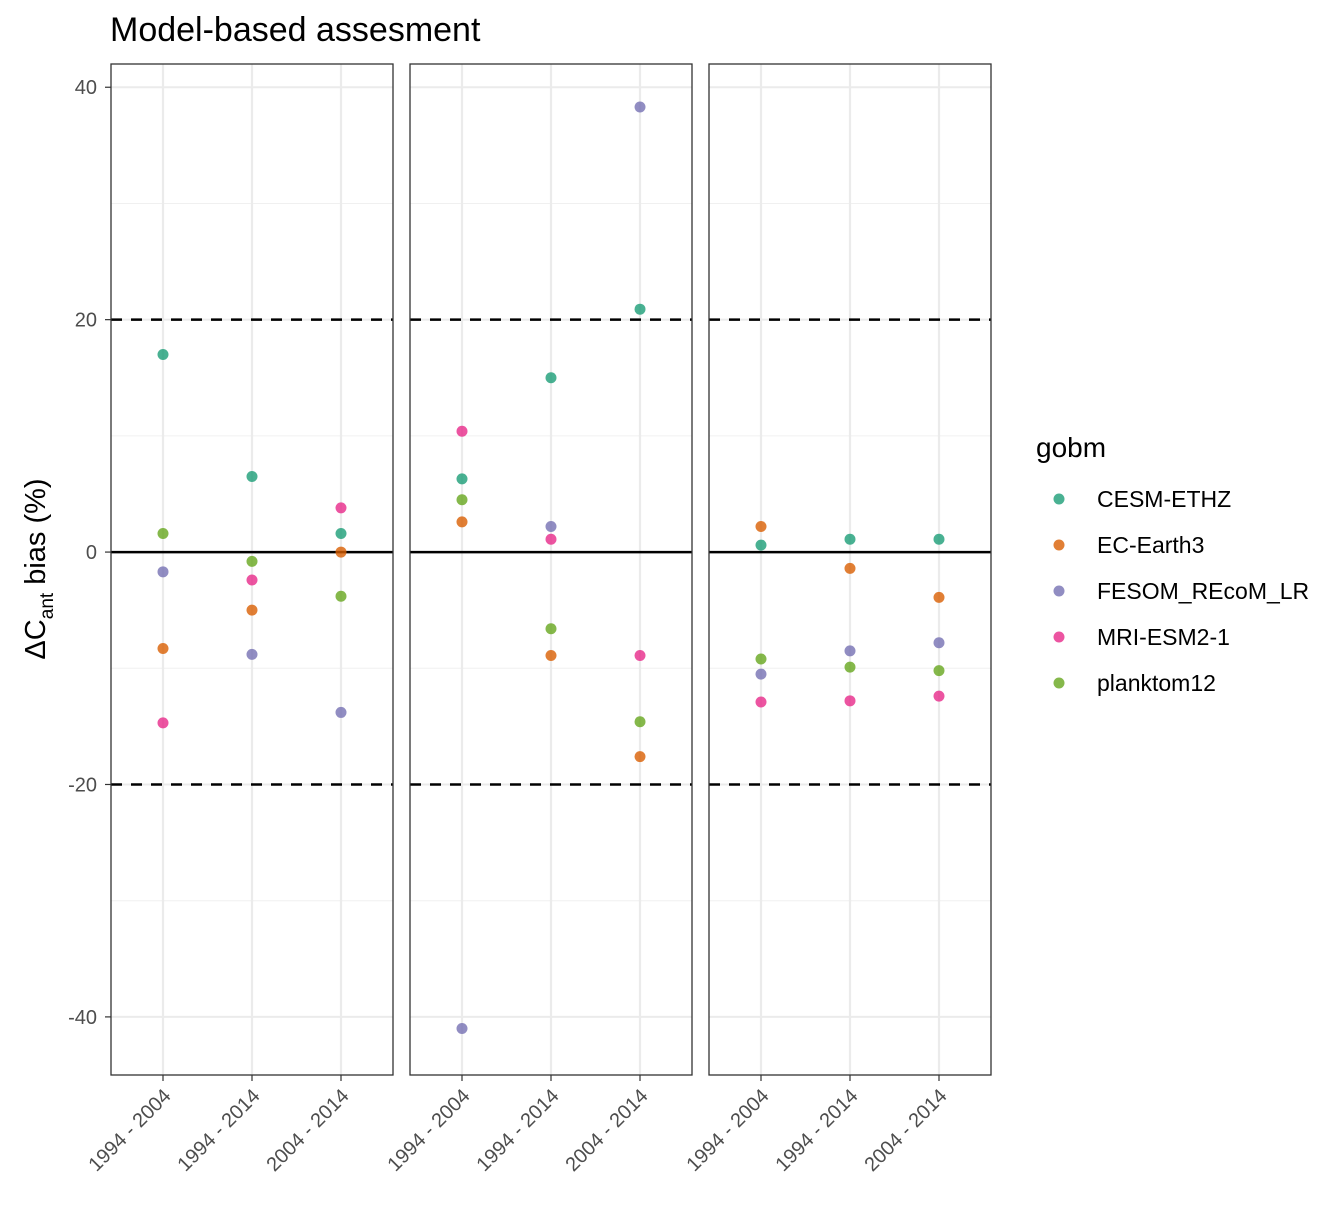  I want to click on legend-label: planktom12, so click(1156, 683).